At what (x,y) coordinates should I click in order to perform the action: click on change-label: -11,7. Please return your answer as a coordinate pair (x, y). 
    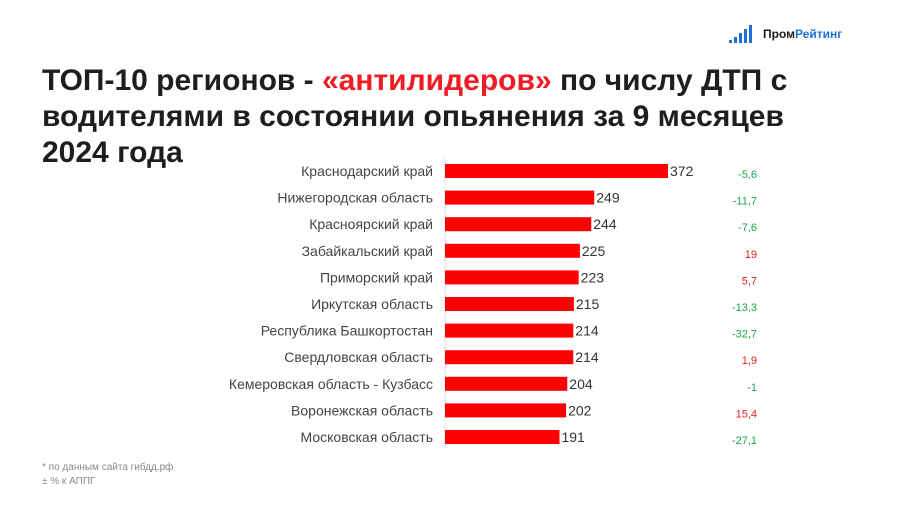
    Looking at the image, I should click on (745, 202).